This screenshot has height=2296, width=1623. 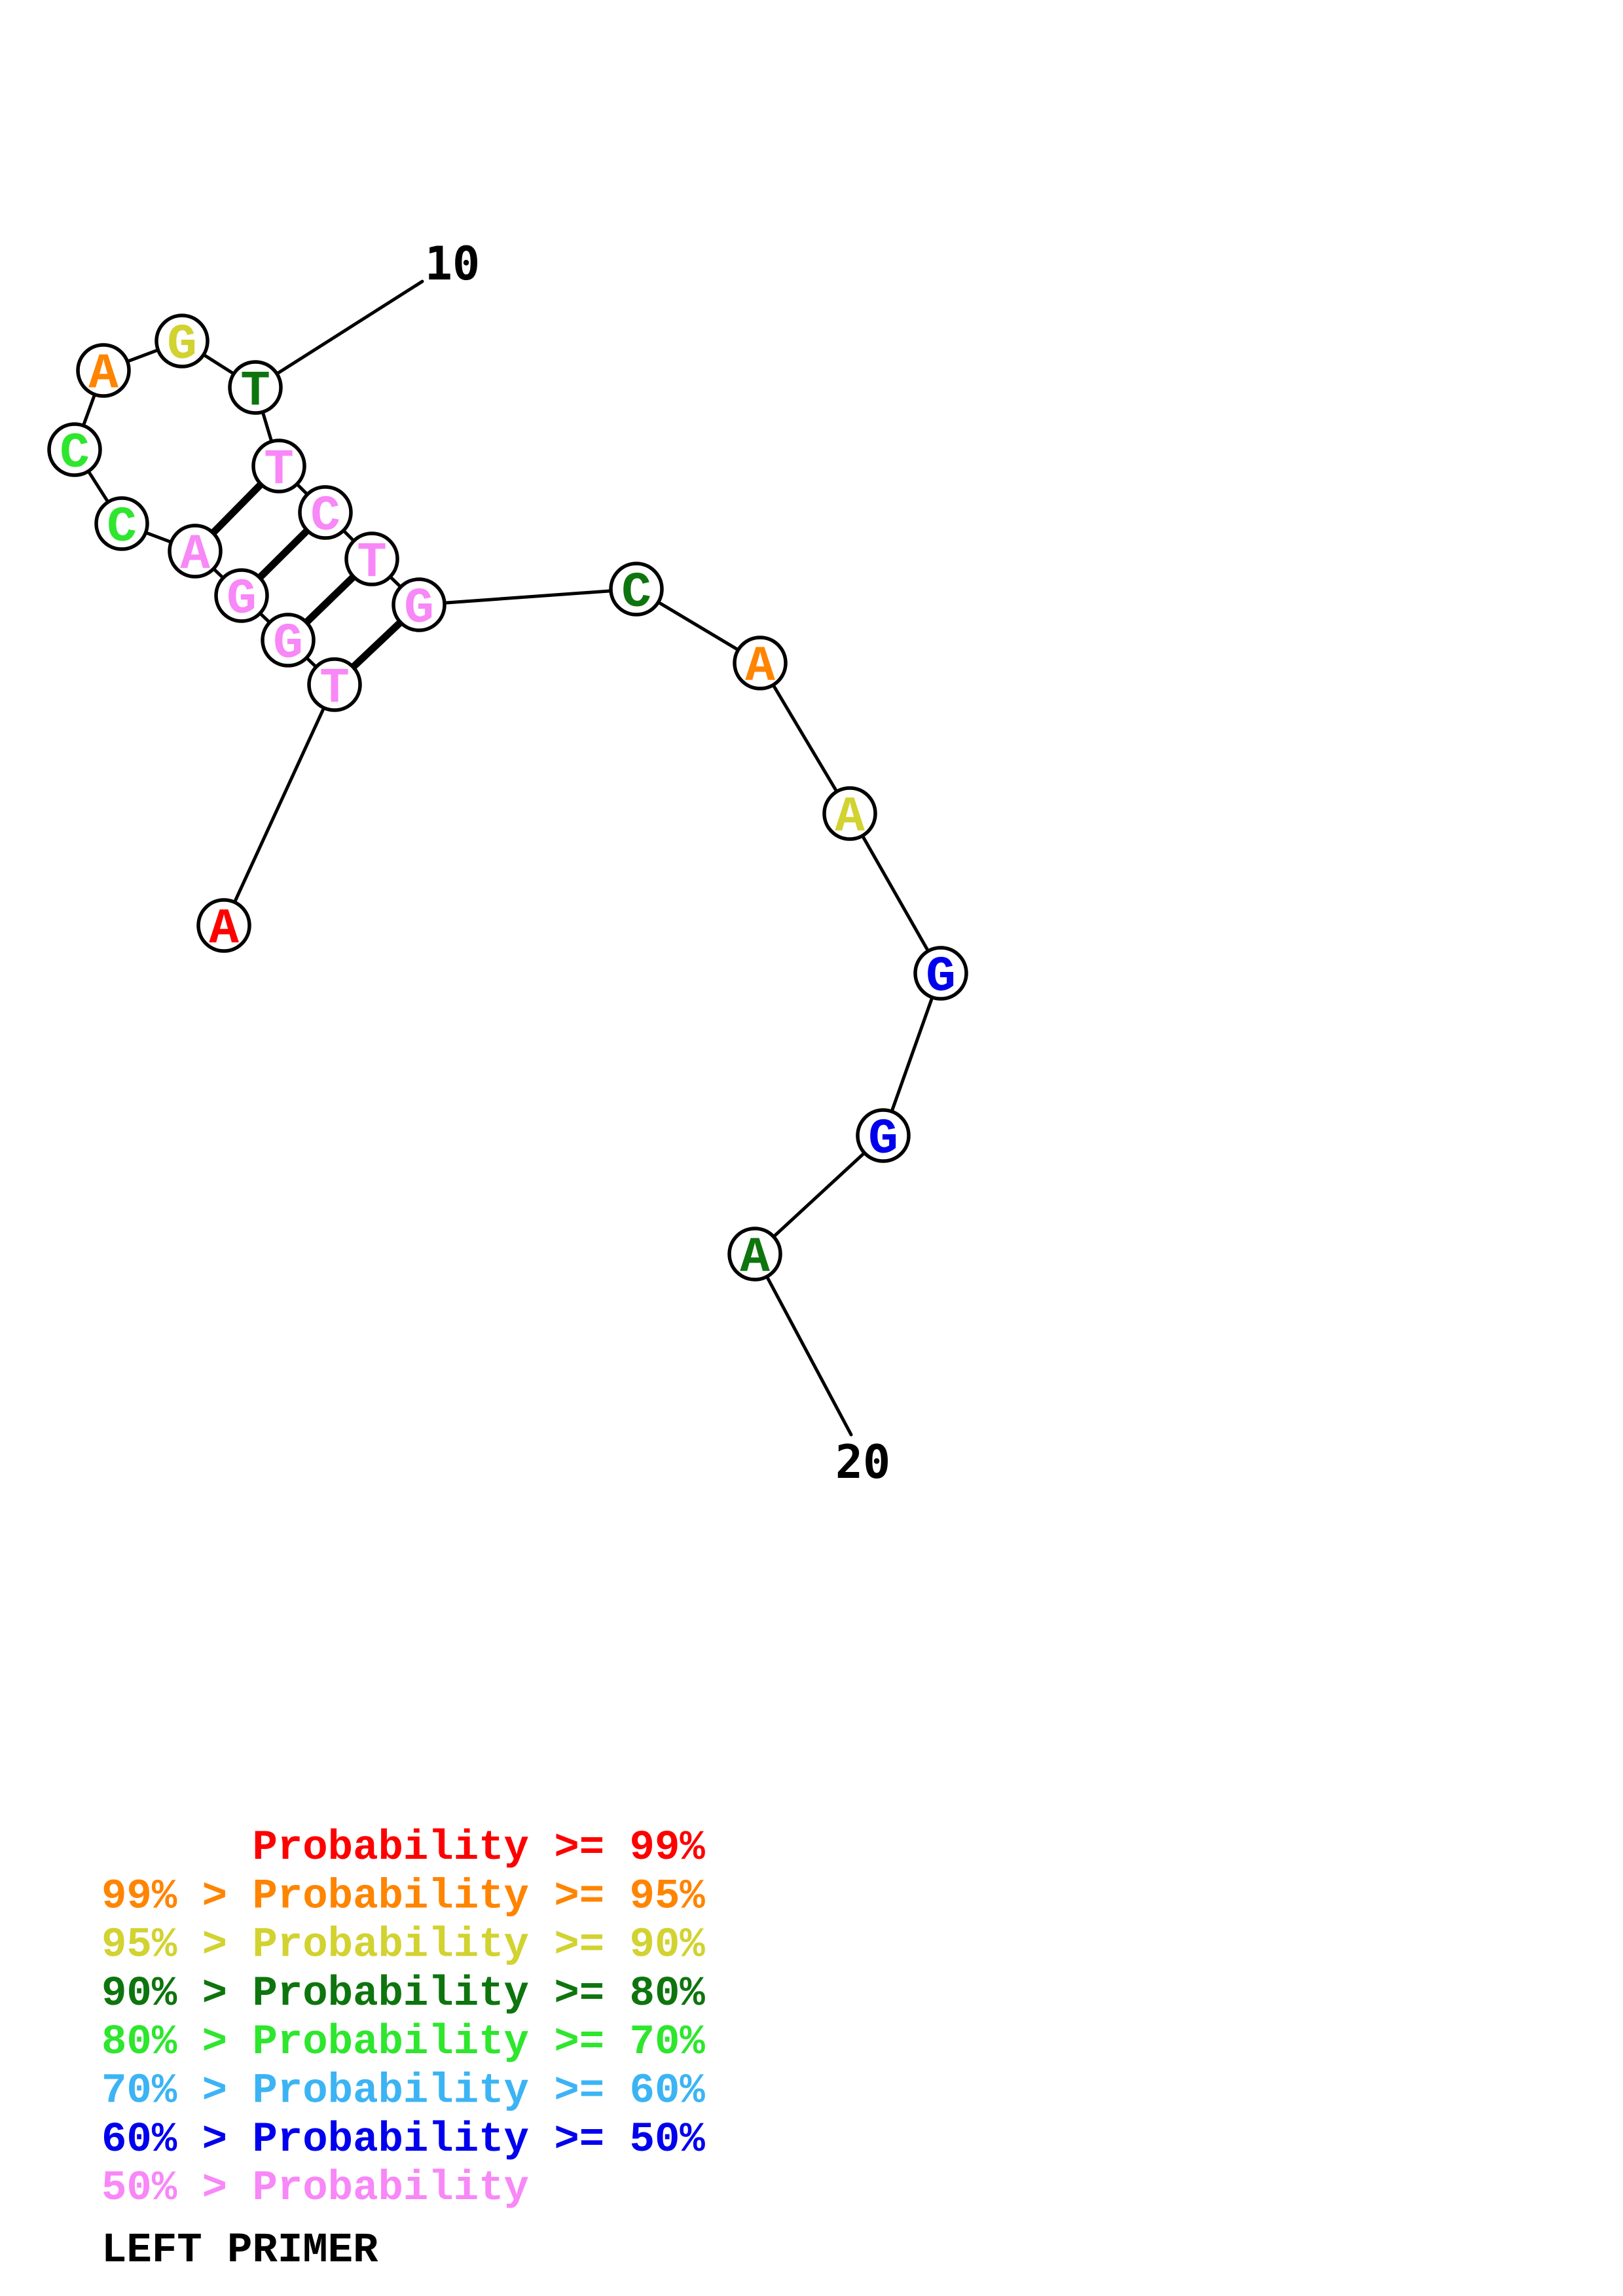 I want to click on legend-row-7: 60% > Probability >= 50%, so click(x=403, y=2140).